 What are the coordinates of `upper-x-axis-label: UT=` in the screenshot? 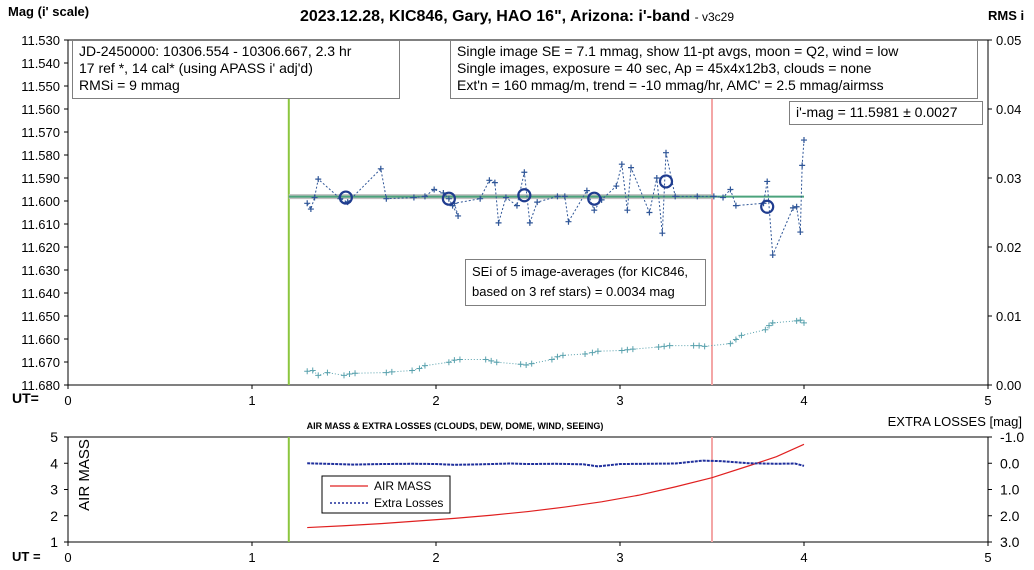 It's located at (25, 398).